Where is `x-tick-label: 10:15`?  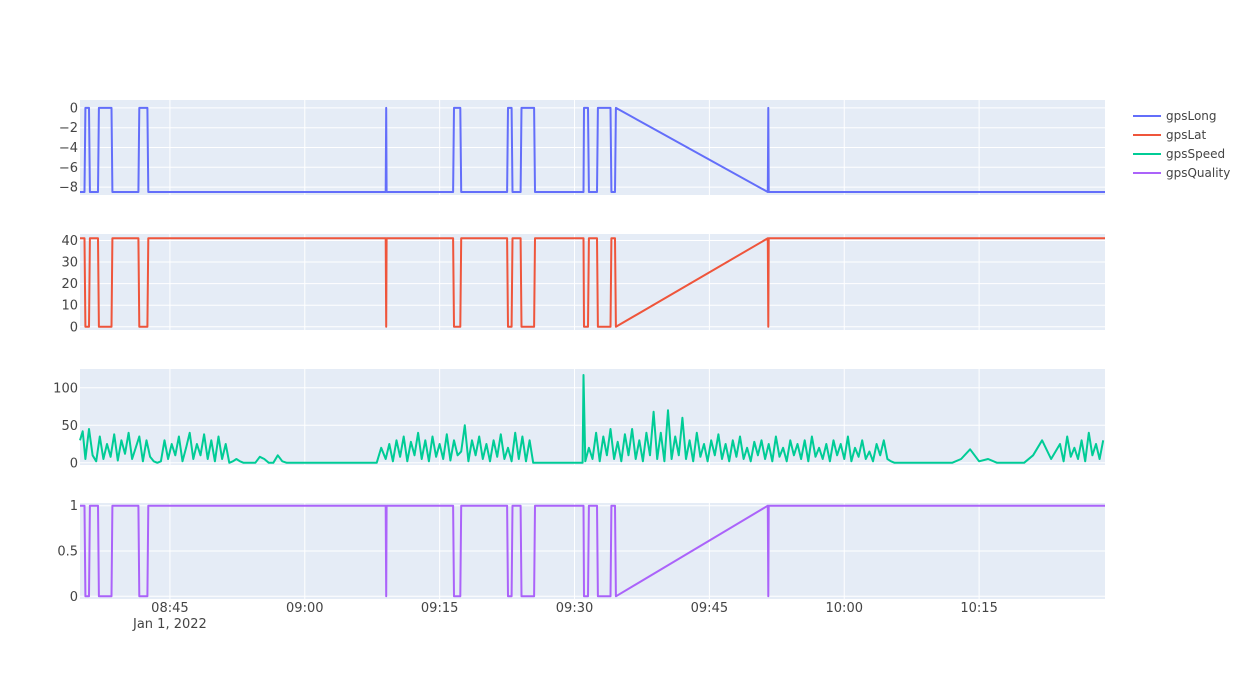
x-tick-label: 10:15 is located at coordinates (978, 608).